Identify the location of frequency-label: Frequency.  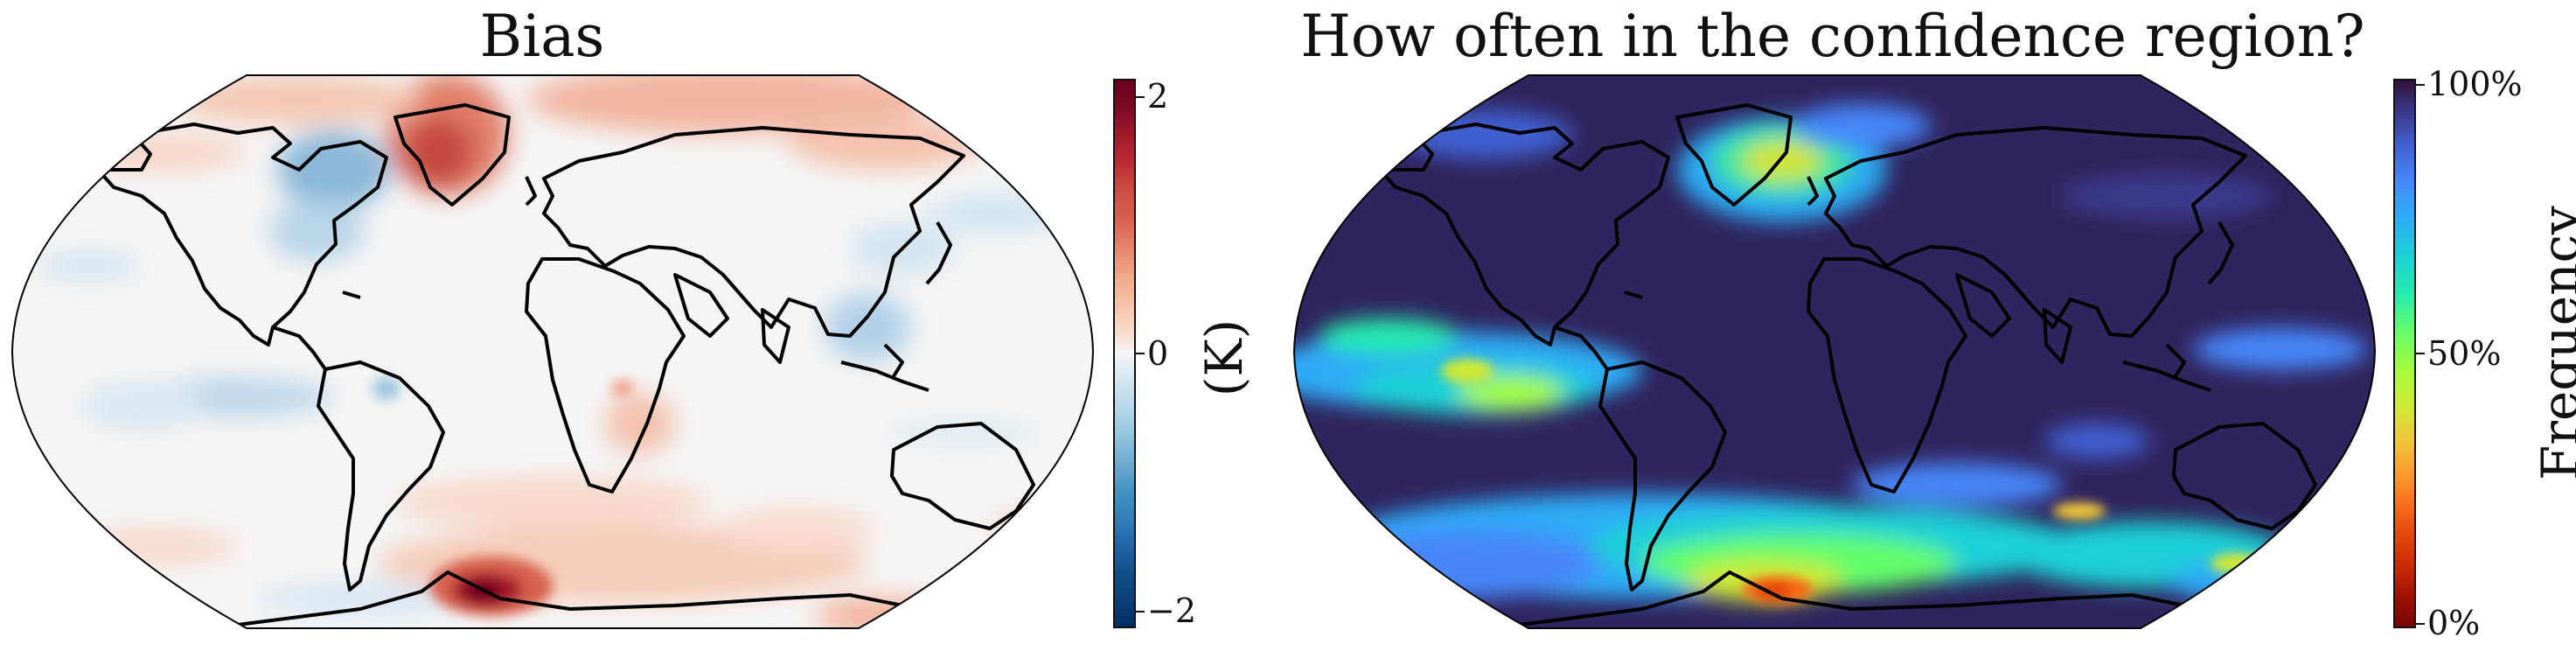
(2553, 343).